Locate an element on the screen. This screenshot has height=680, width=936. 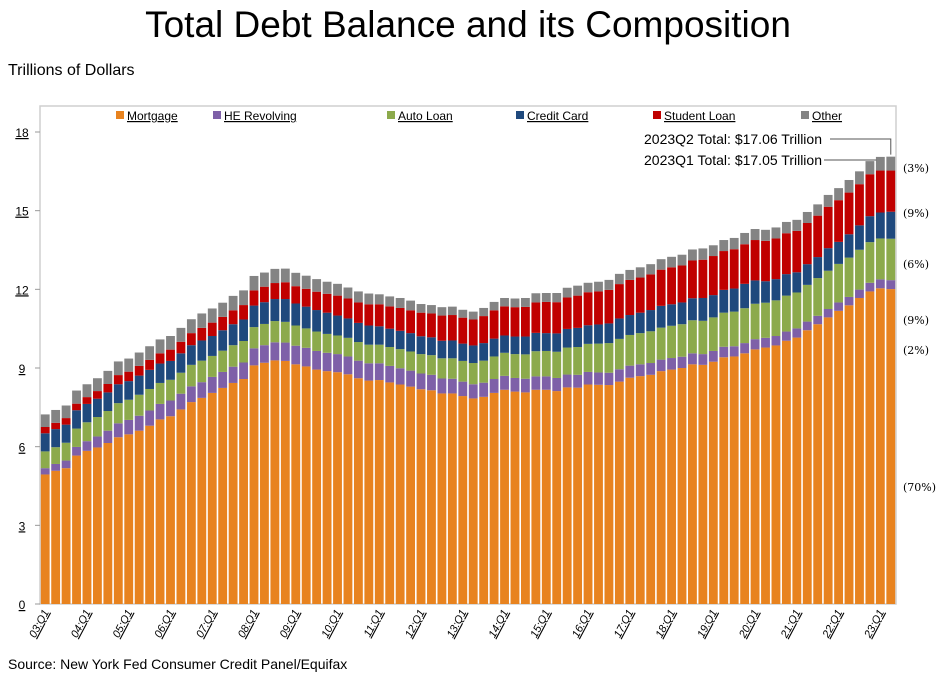
x-tick-label: 19:Q1 is located at coordinates (707, 624).